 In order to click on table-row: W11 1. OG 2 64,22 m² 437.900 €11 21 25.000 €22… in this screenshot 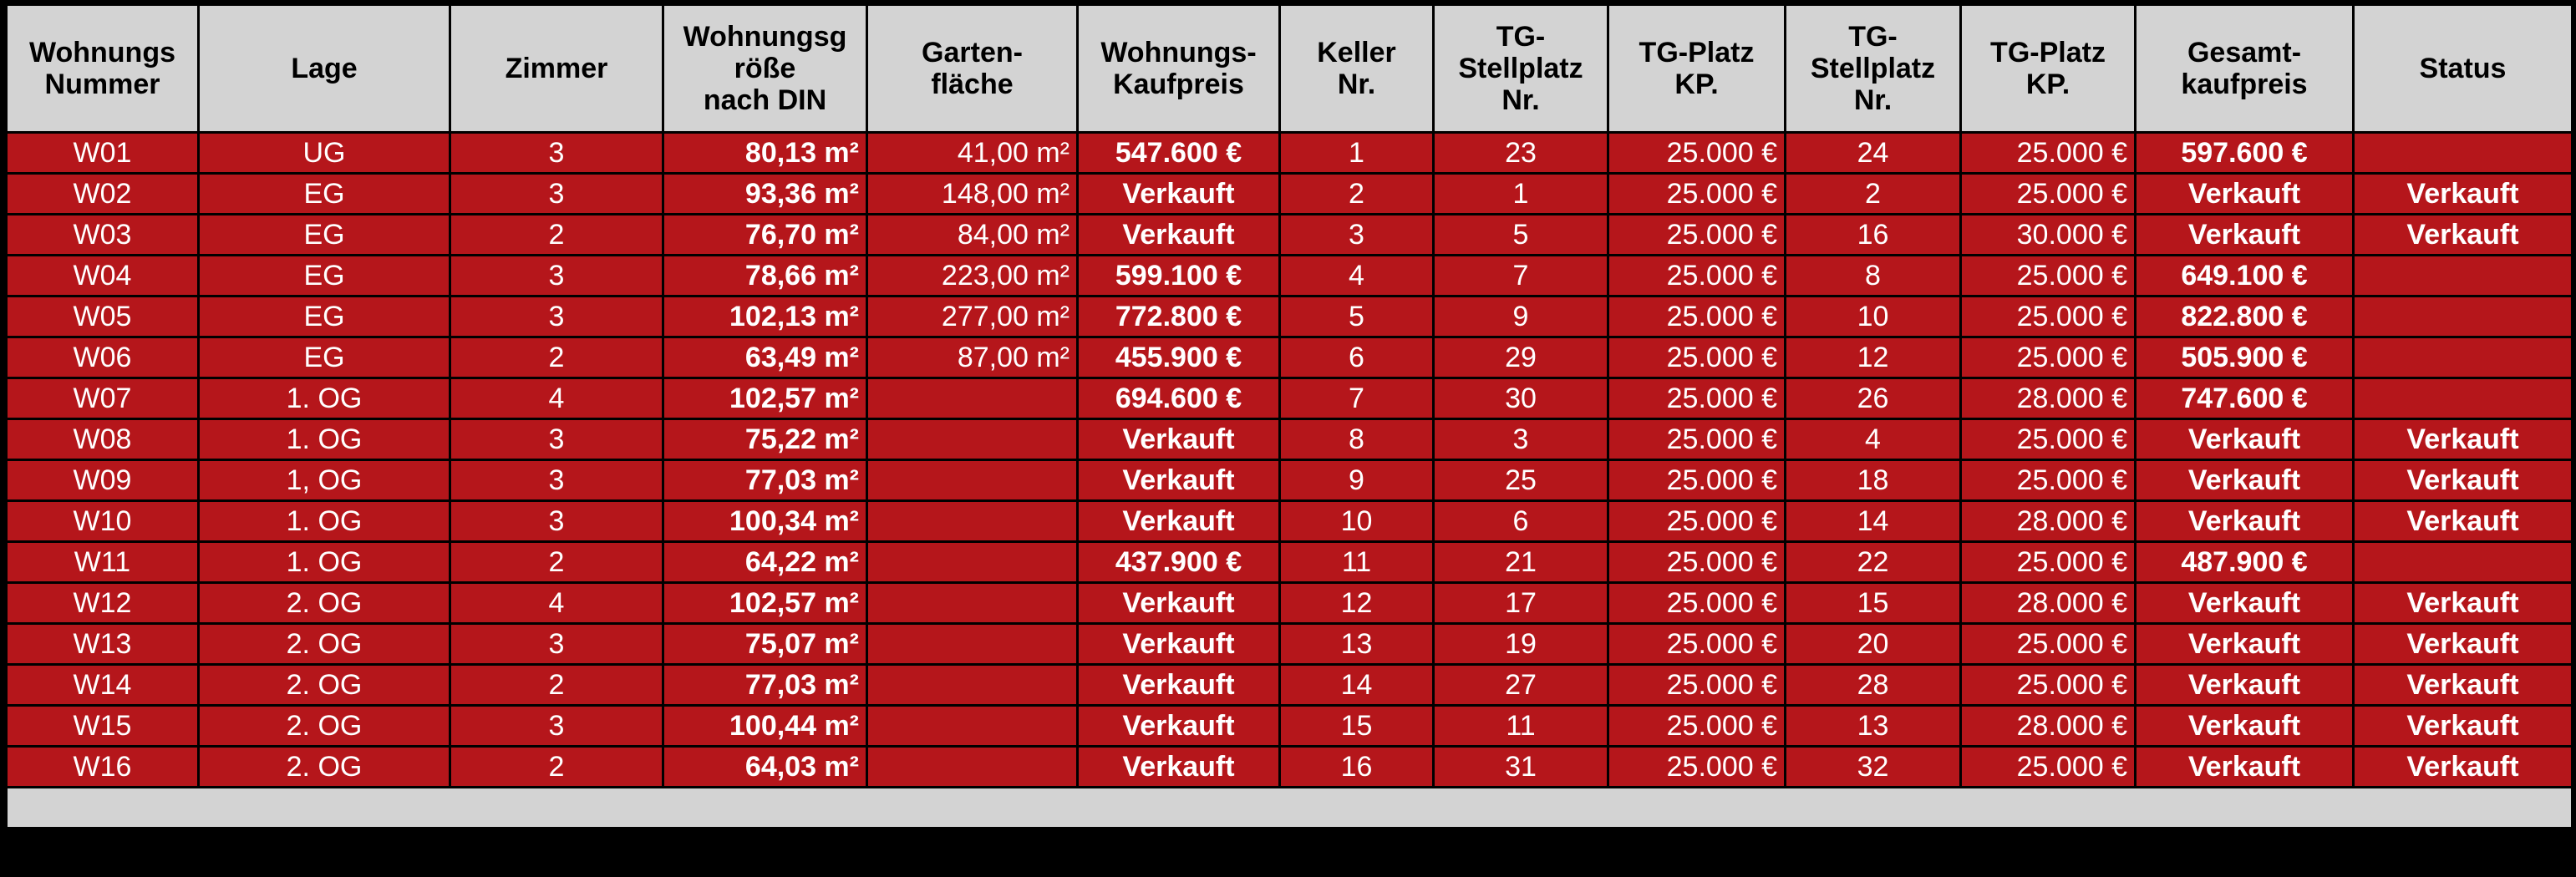, I will do `click(1289, 562)`.